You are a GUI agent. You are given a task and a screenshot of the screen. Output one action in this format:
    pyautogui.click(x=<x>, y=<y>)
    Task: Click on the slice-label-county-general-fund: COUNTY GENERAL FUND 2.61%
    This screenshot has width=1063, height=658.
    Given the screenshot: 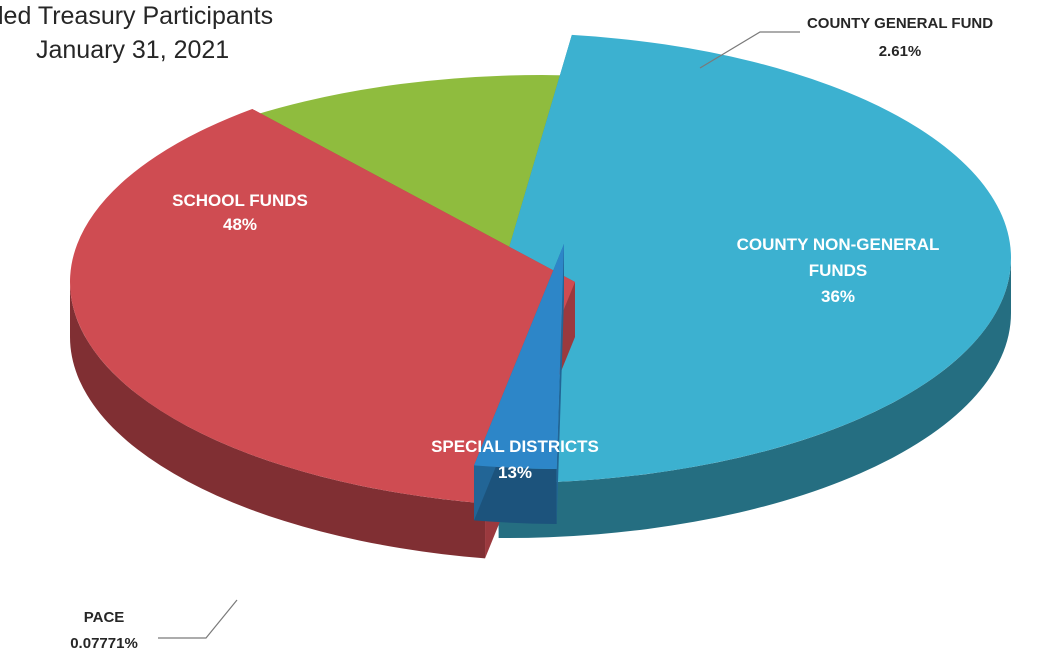 What is the action you would take?
    pyautogui.click(x=900, y=37)
    